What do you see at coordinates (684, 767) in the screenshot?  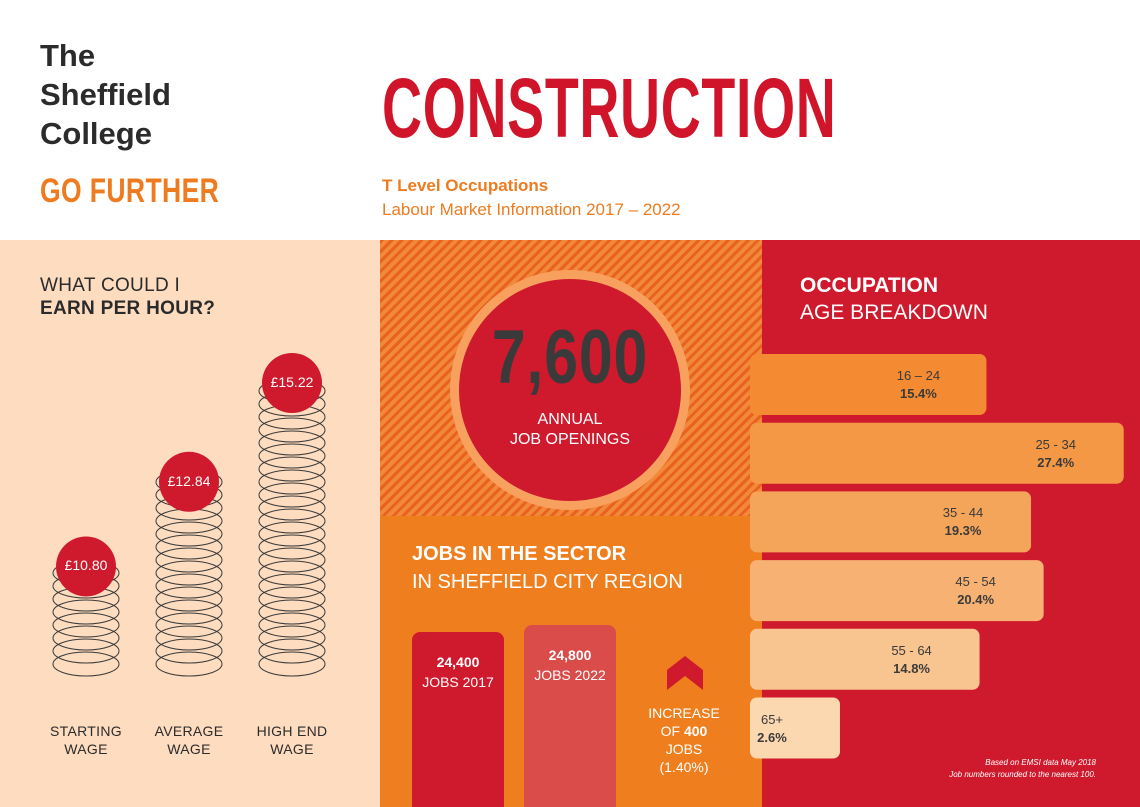 I see `increase-line4: (1.40%)` at bounding box center [684, 767].